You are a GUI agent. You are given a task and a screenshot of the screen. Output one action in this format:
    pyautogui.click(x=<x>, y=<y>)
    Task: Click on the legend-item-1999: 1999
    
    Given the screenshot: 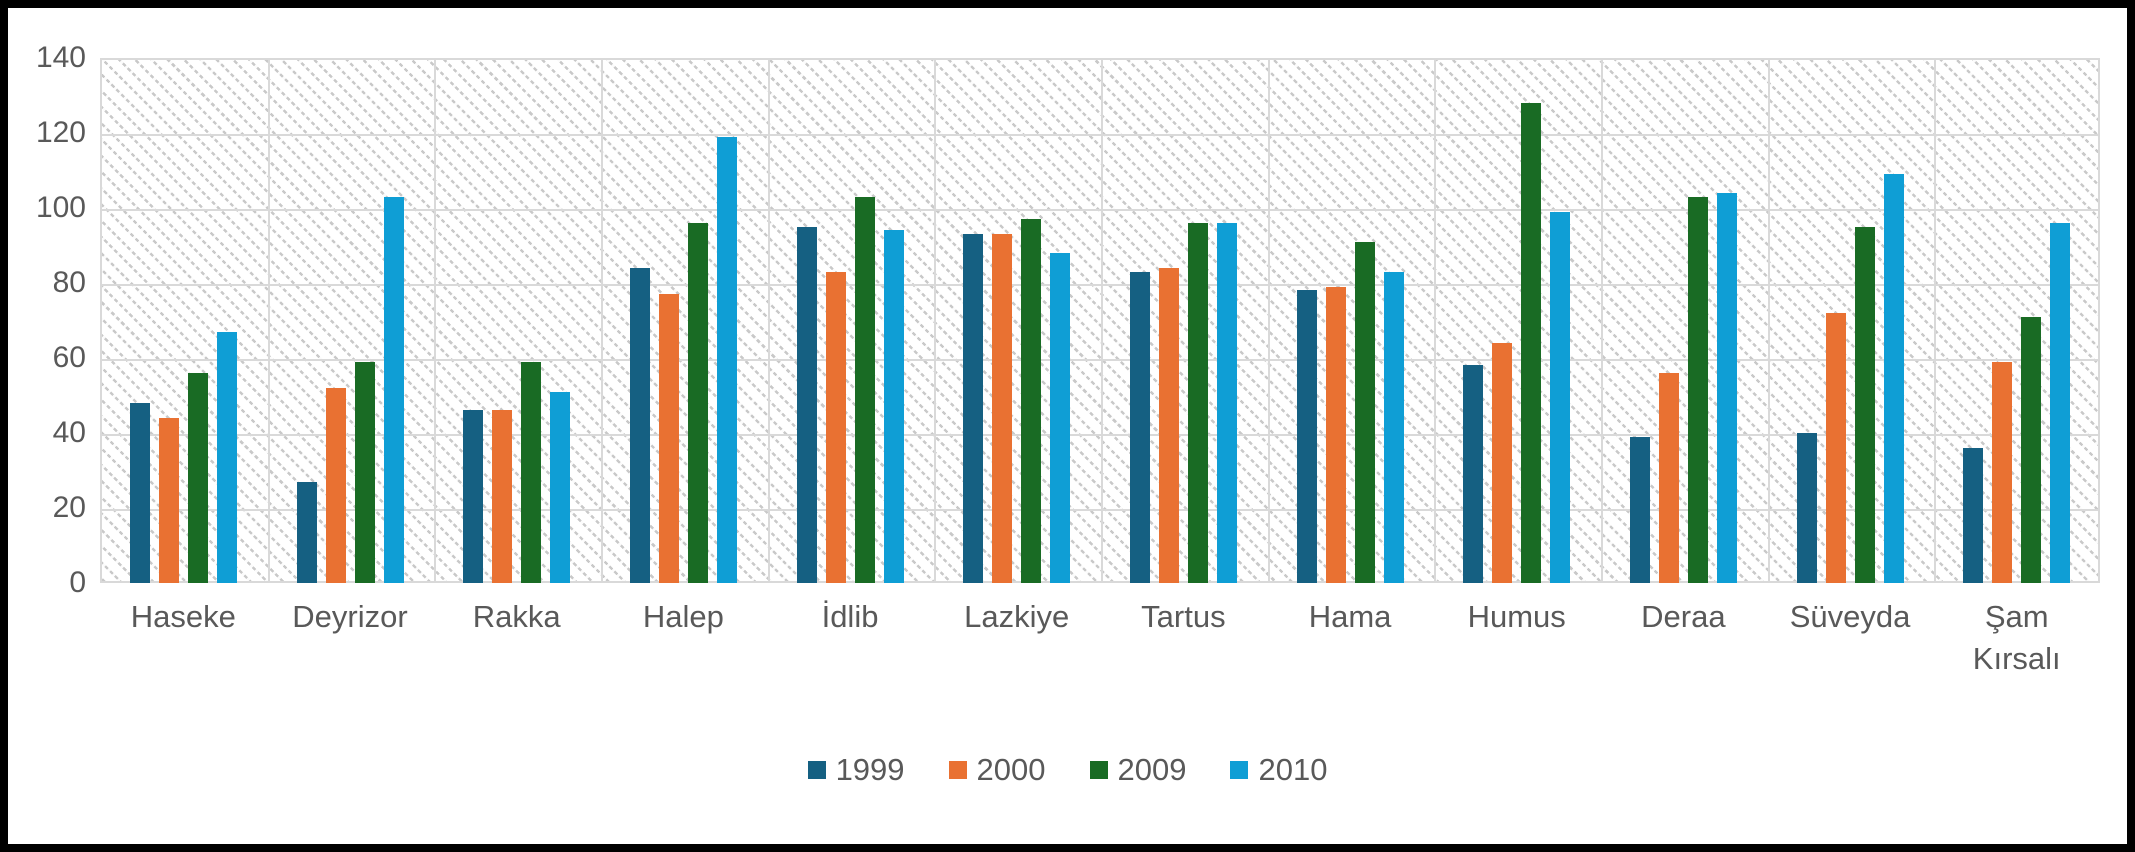 What is the action you would take?
    pyautogui.click(x=856, y=770)
    